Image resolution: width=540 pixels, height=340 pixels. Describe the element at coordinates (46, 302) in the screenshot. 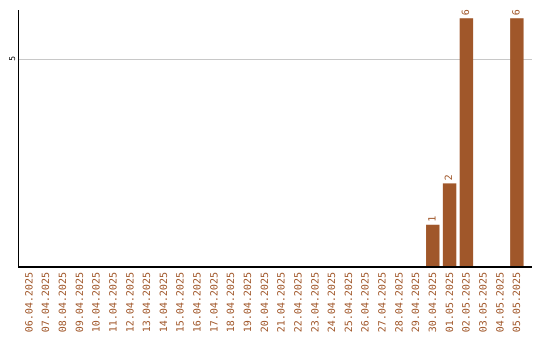

I see `x-tick-label: 07.04.2025` at that location.